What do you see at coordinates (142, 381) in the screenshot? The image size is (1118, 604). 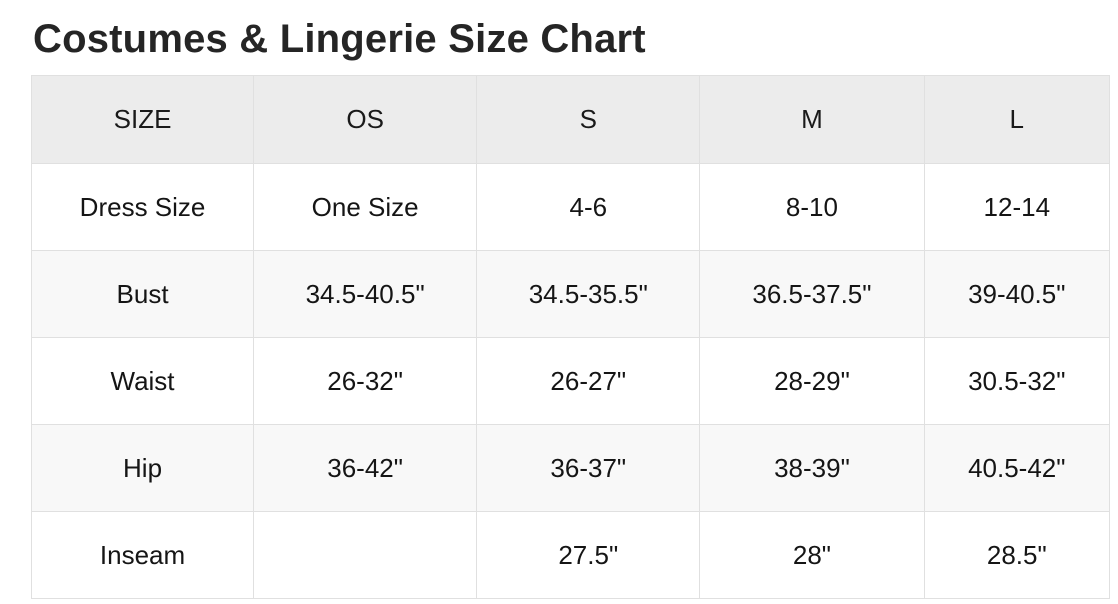 I see `row-label: Waist` at bounding box center [142, 381].